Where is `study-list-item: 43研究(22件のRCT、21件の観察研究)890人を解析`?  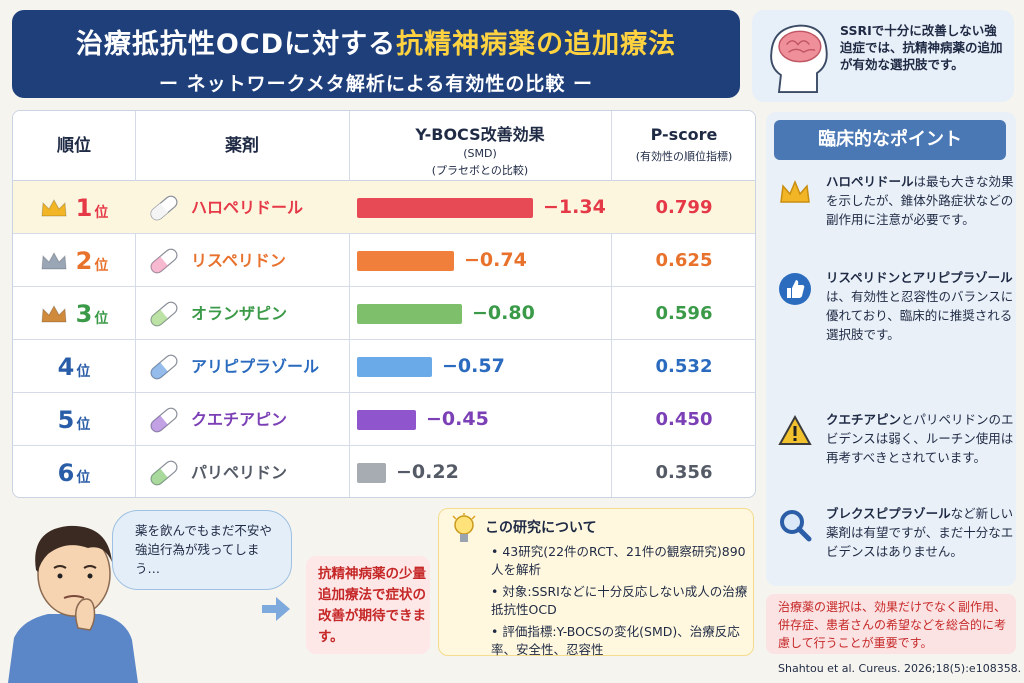 study-list-item: 43研究(22件のRCT、21件の観察研究)890人を解析 is located at coordinates (622, 561).